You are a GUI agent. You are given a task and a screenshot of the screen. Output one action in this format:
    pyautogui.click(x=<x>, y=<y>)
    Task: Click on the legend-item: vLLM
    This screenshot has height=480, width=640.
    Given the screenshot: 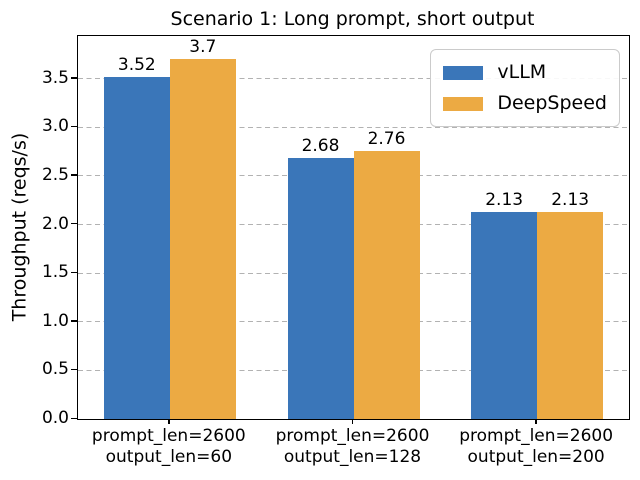 What is the action you would take?
    pyautogui.click(x=525, y=72)
    